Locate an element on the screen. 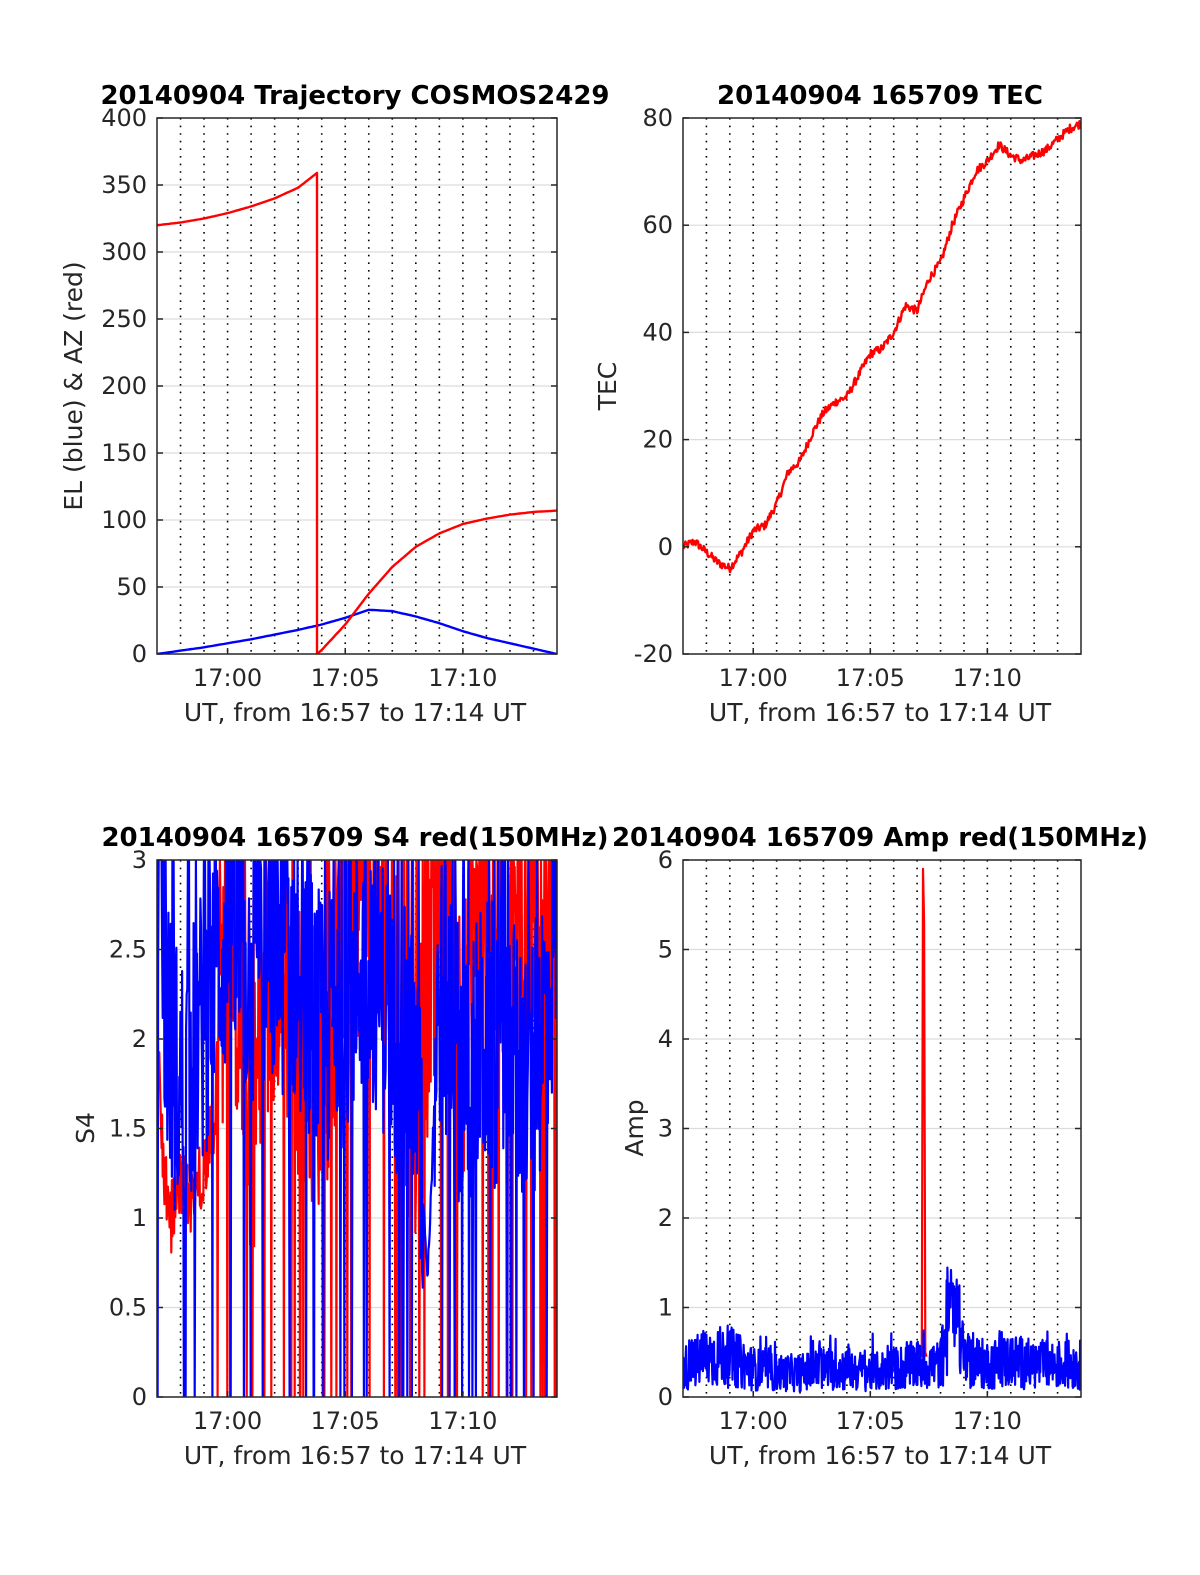  amp-ylabel: Amp is located at coordinates (634, 1127).